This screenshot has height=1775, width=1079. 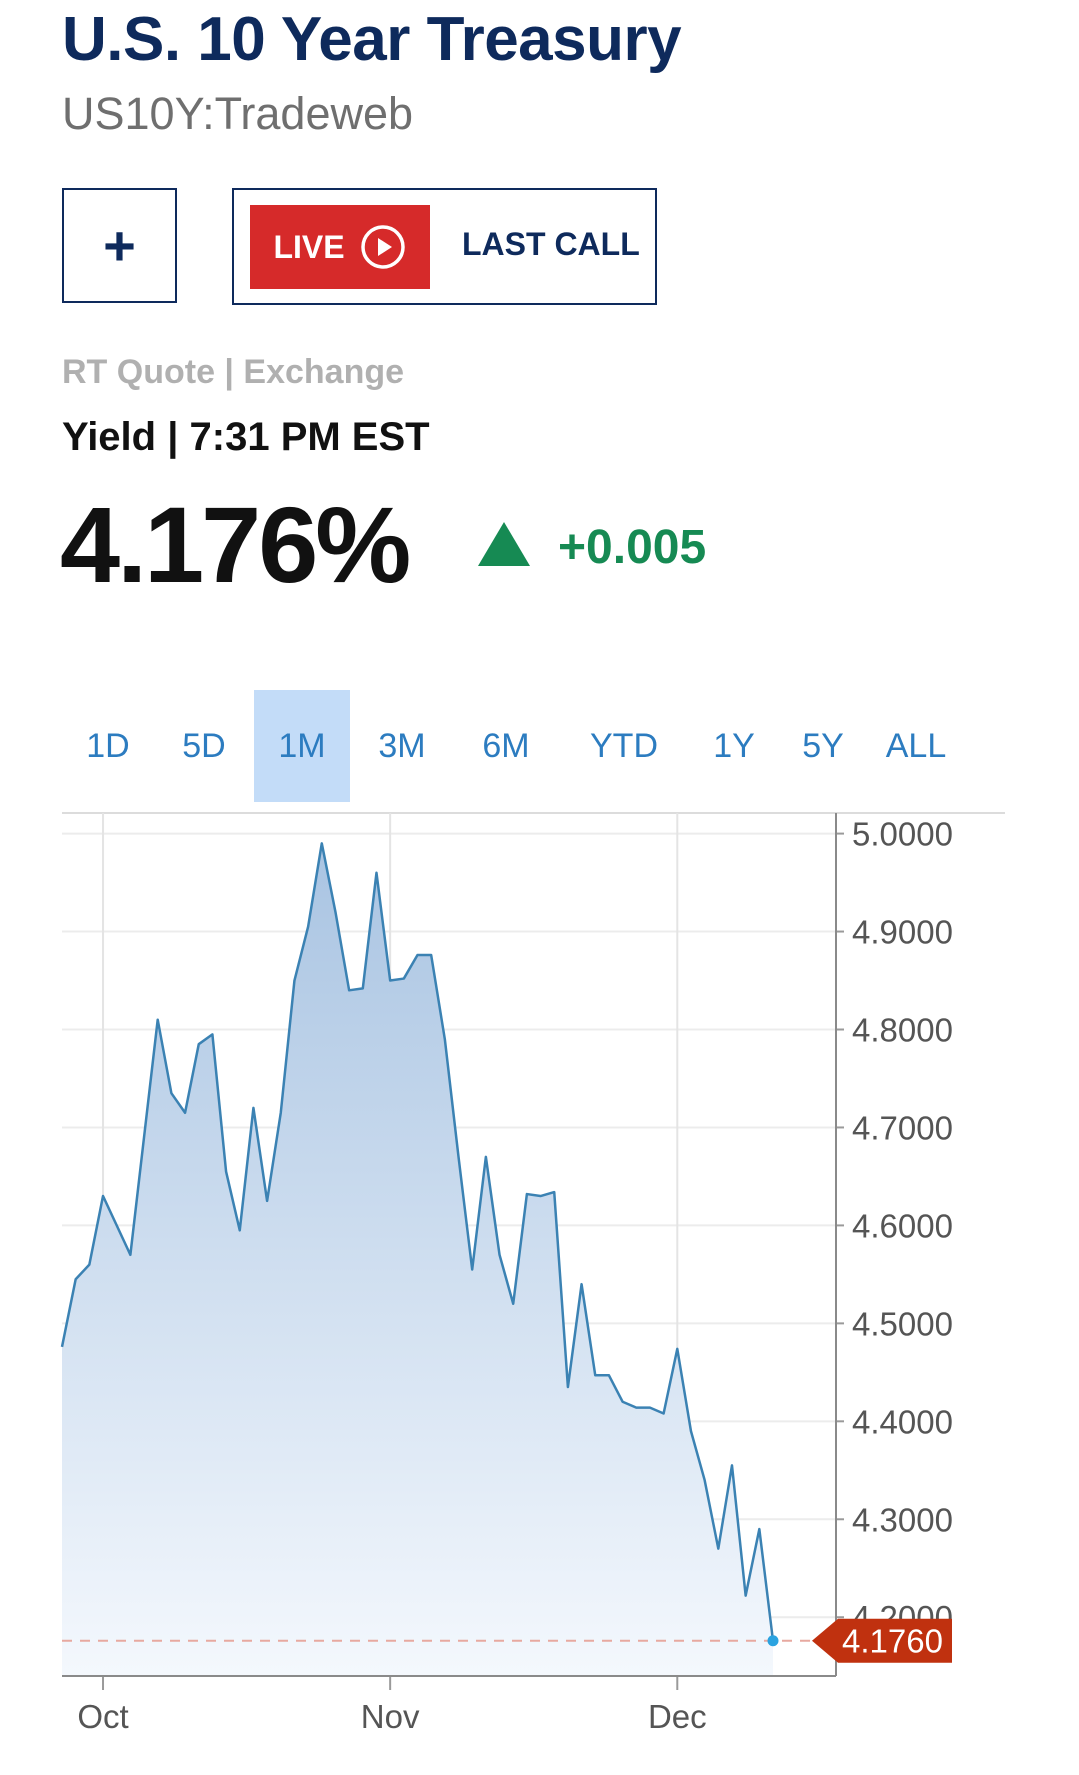 What do you see at coordinates (892, 1641) in the screenshot?
I see `current-value-label: 4.1760` at bounding box center [892, 1641].